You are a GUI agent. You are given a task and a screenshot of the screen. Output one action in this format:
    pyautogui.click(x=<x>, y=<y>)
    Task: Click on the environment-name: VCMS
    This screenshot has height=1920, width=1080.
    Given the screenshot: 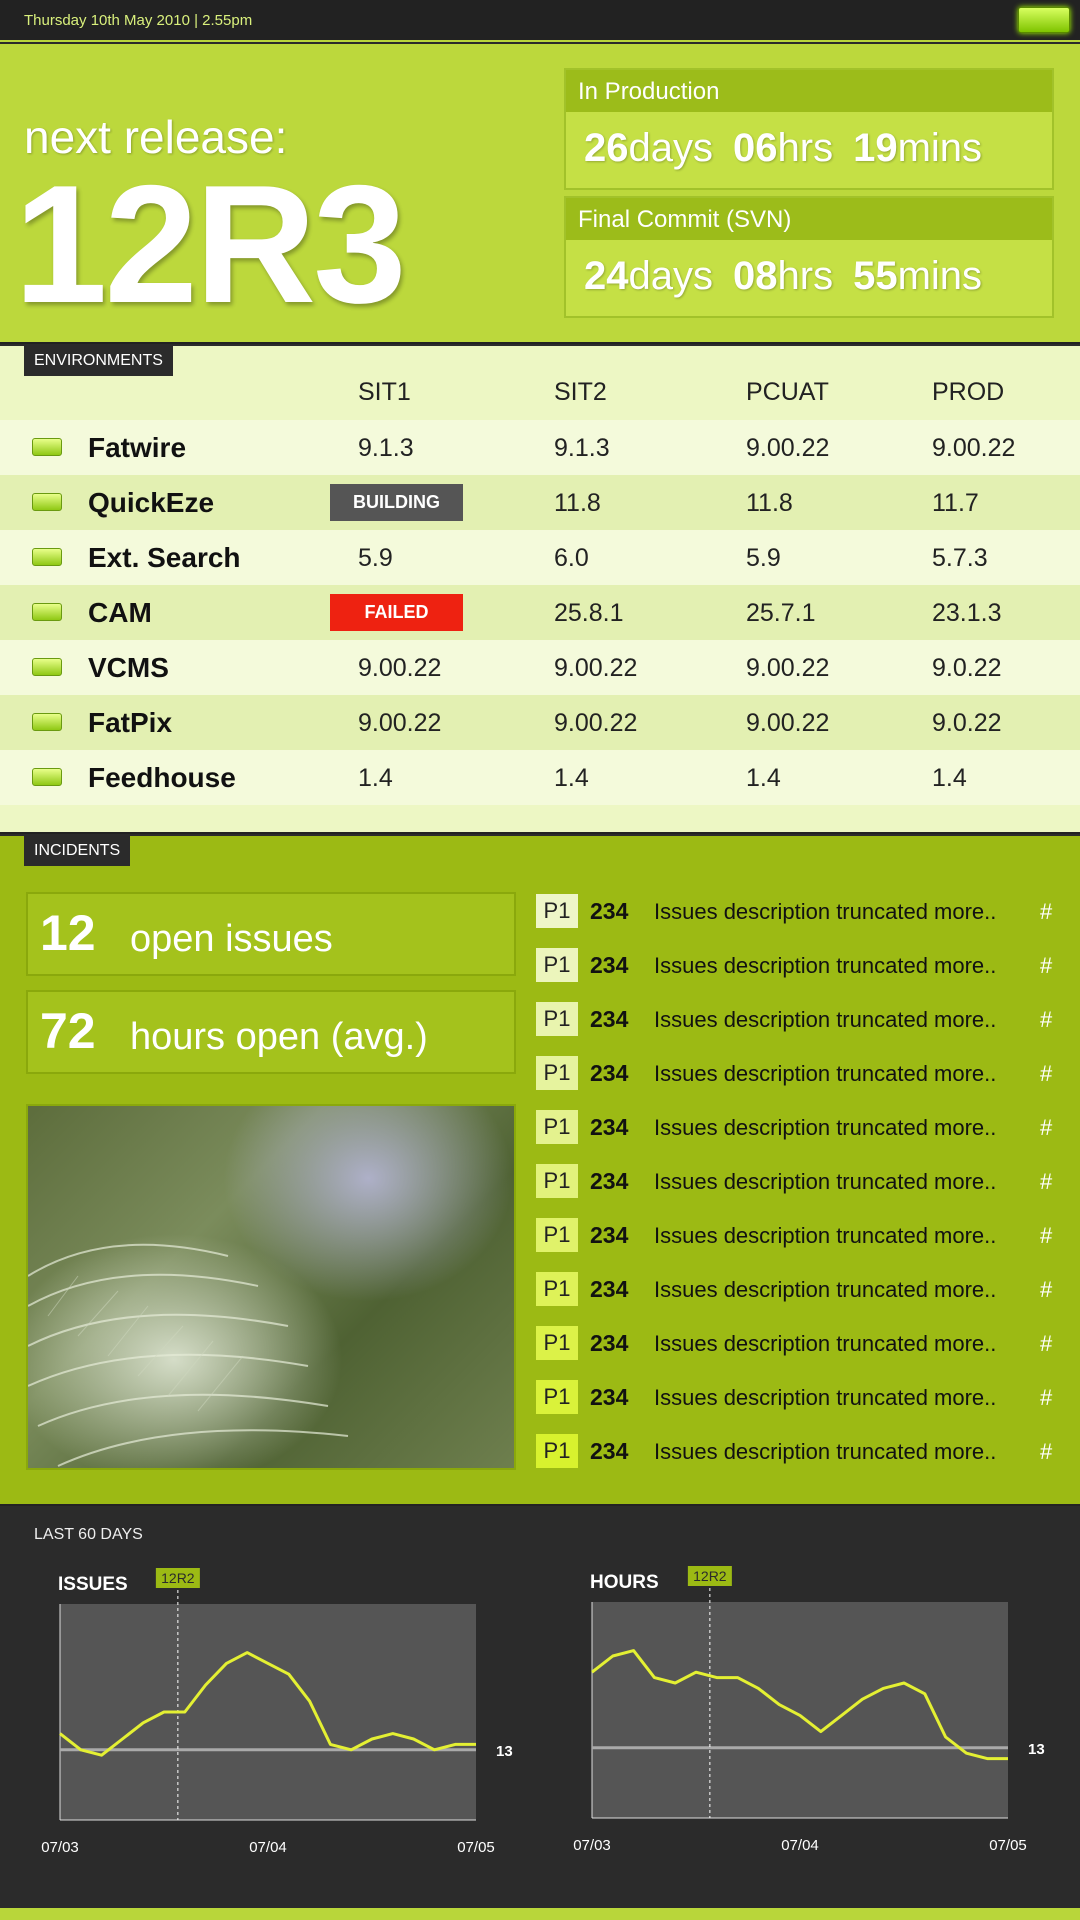 What is the action you would take?
    pyautogui.click(x=128, y=667)
    